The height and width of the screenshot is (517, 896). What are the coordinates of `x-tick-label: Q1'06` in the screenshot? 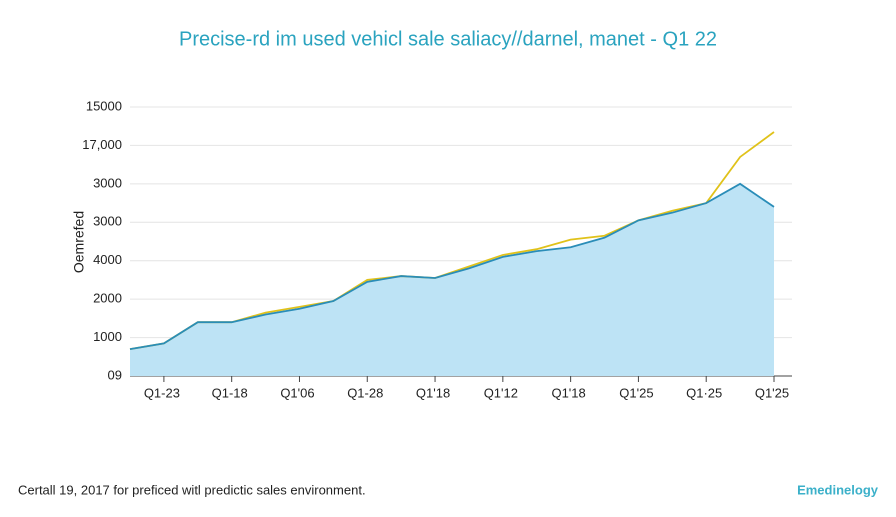 It's located at (297, 392).